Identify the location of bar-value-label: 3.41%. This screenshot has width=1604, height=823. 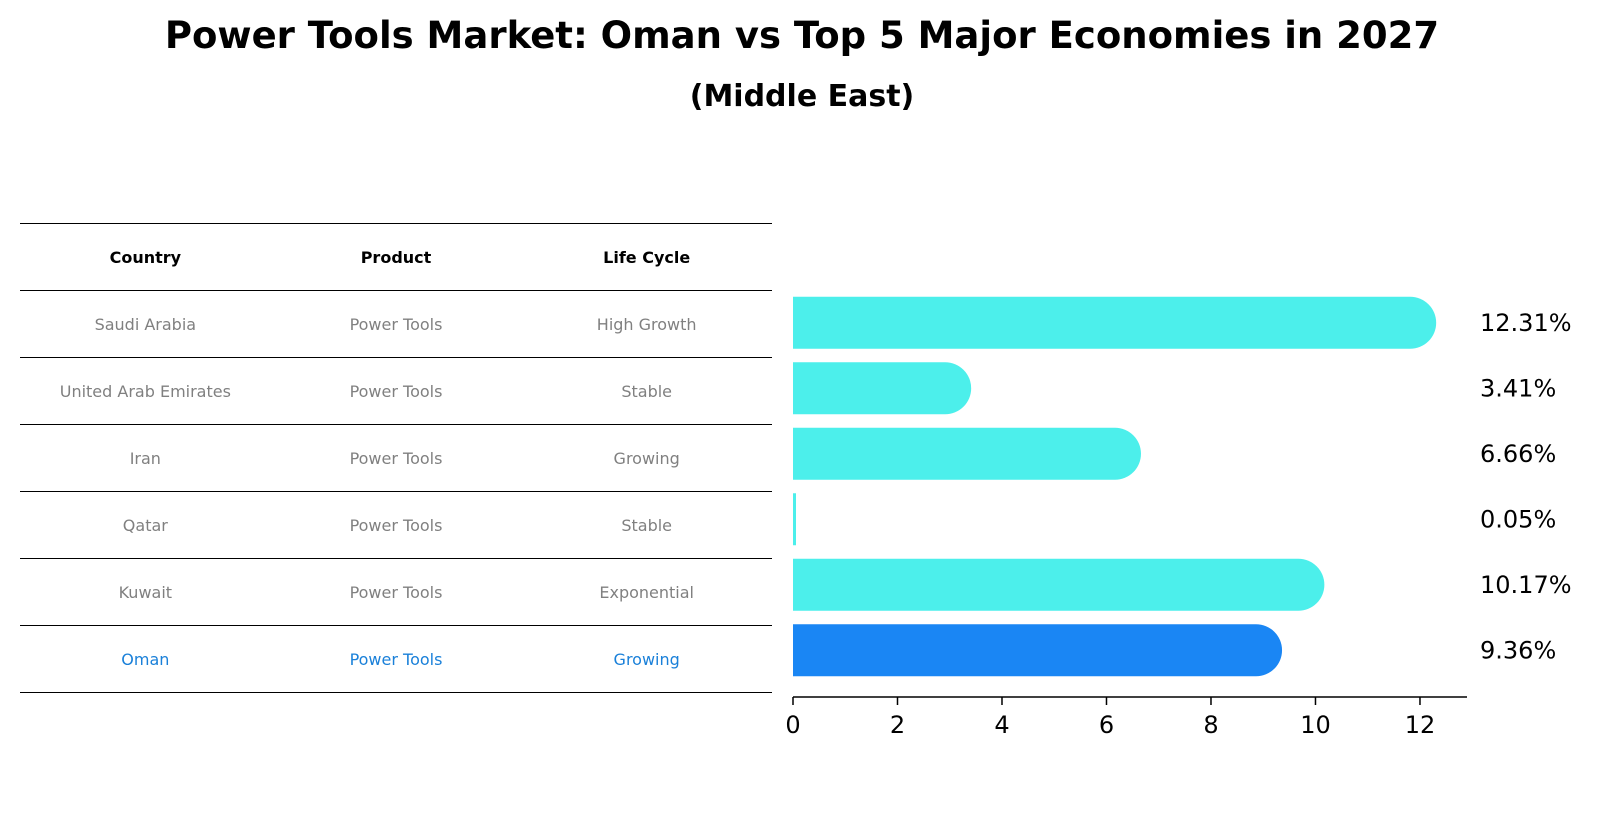
(1518, 388).